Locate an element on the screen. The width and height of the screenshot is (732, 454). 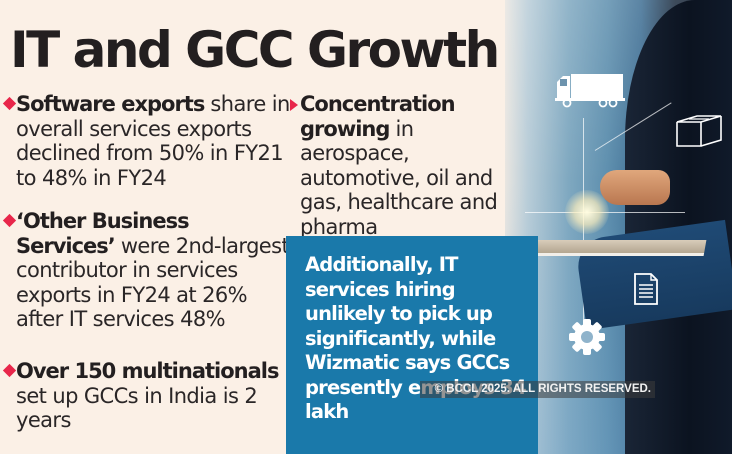
photo-hand is located at coordinates (635, 187).